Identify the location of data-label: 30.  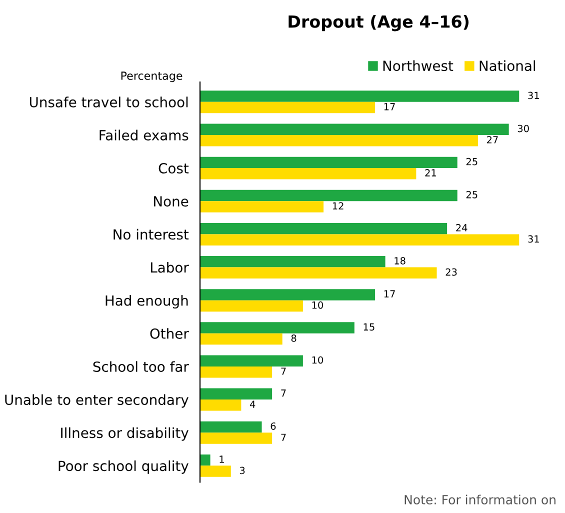
(523, 128).